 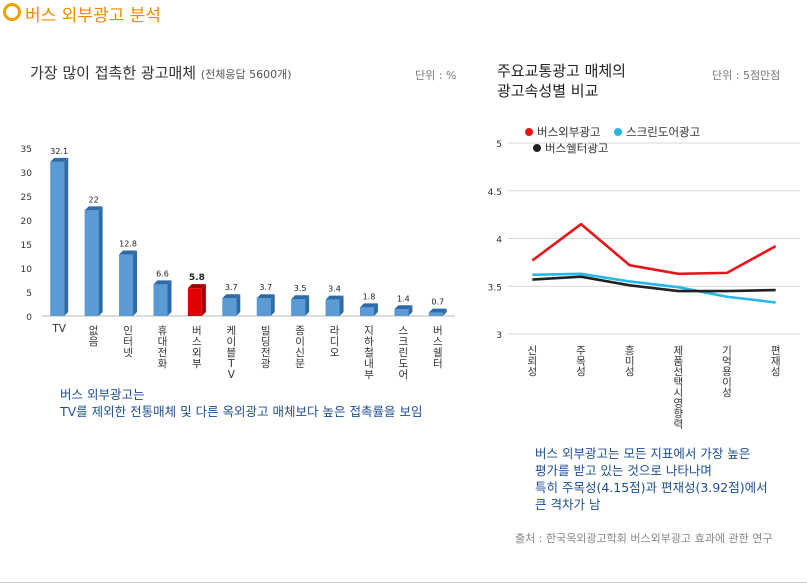 I want to click on header-ring-icon, so click(x=12, y=12).